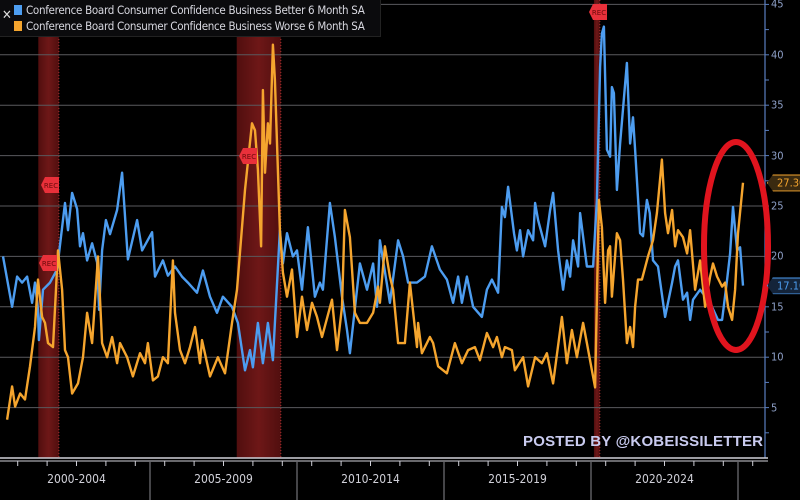  Describe the element at coordinates (777, 206) in the screenshot. I see `y-tick-label: 25` at that location.